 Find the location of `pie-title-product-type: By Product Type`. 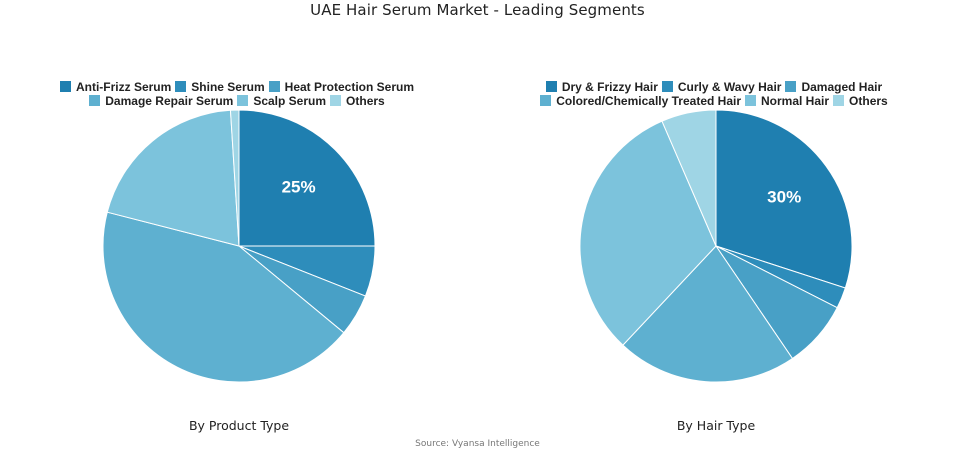

pie-title-product-type: By Product Type is located at coordinates (239, 425).